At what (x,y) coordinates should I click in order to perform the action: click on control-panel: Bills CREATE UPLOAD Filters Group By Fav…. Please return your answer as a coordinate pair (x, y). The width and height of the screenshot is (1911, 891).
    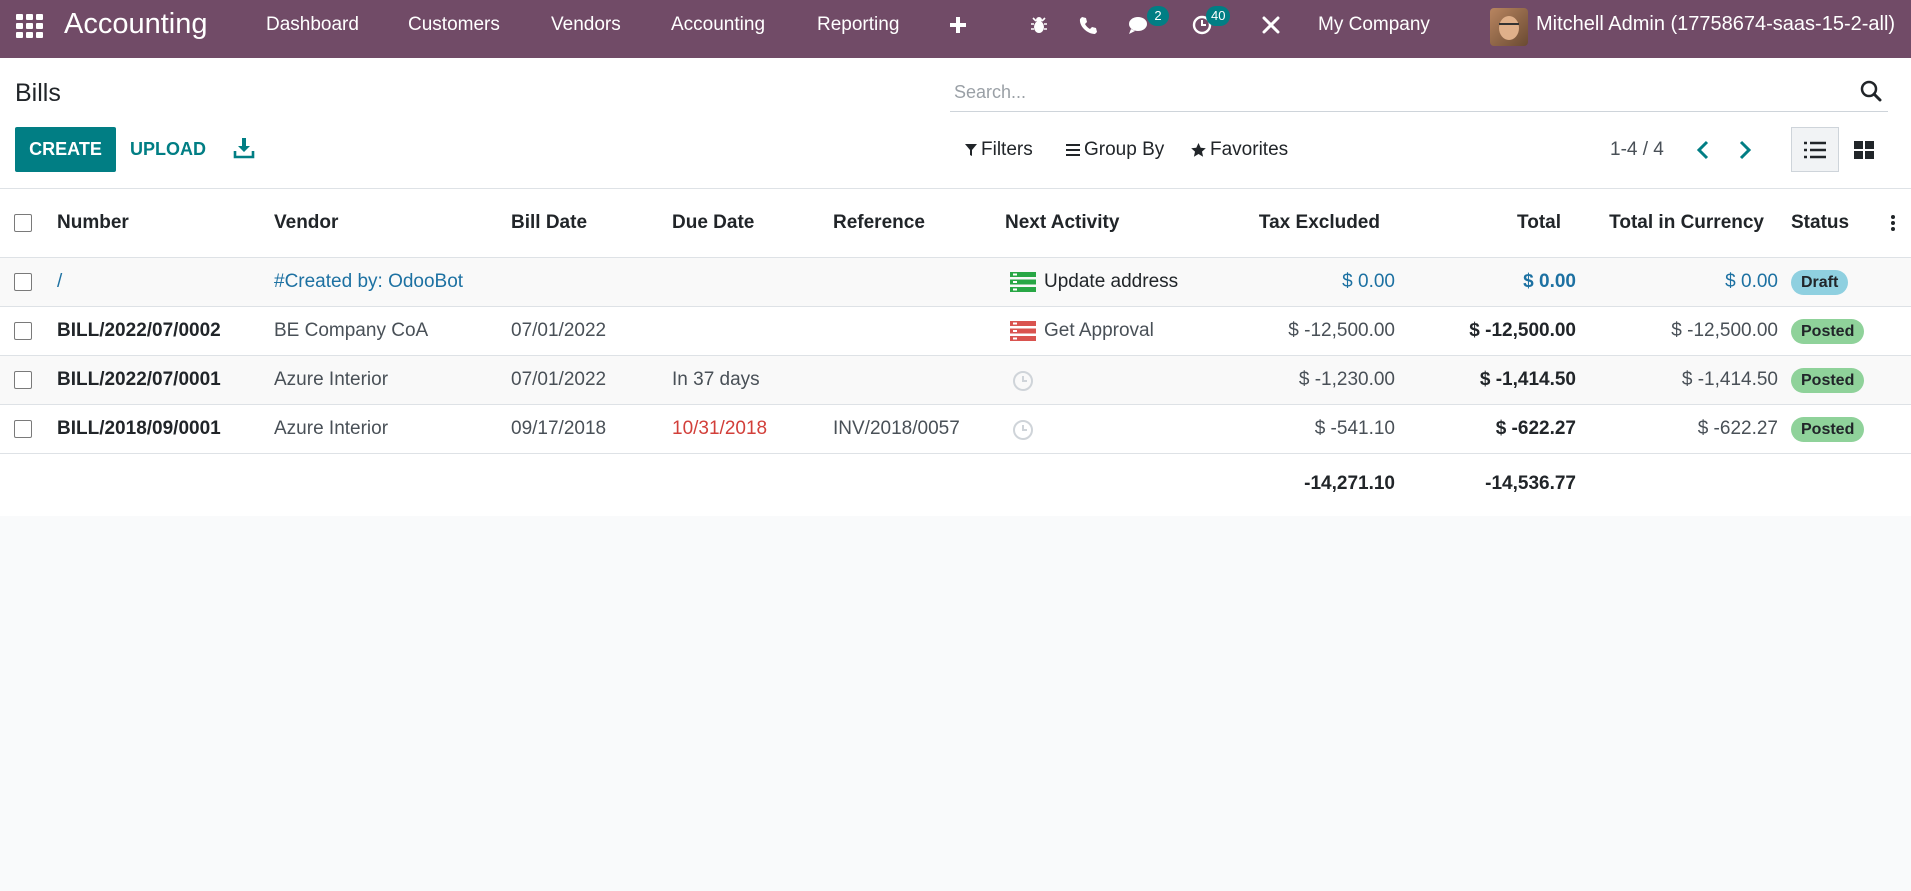
    Looking at the image, I should click on (955, 123).